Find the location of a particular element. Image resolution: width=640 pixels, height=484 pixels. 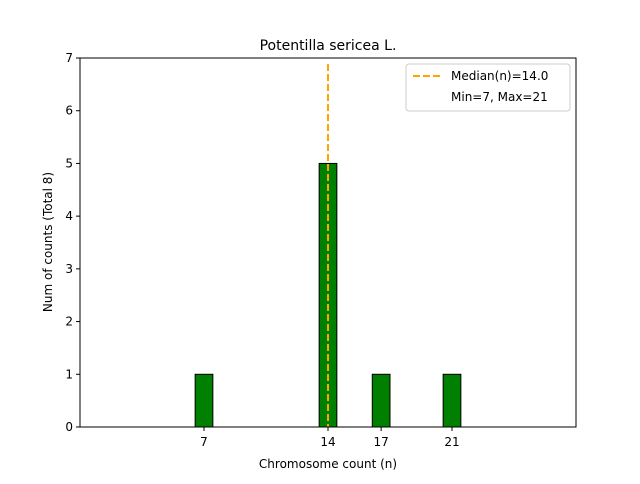

x-axis-label: Chromosome count (n) is located at coordinates (328, 464).